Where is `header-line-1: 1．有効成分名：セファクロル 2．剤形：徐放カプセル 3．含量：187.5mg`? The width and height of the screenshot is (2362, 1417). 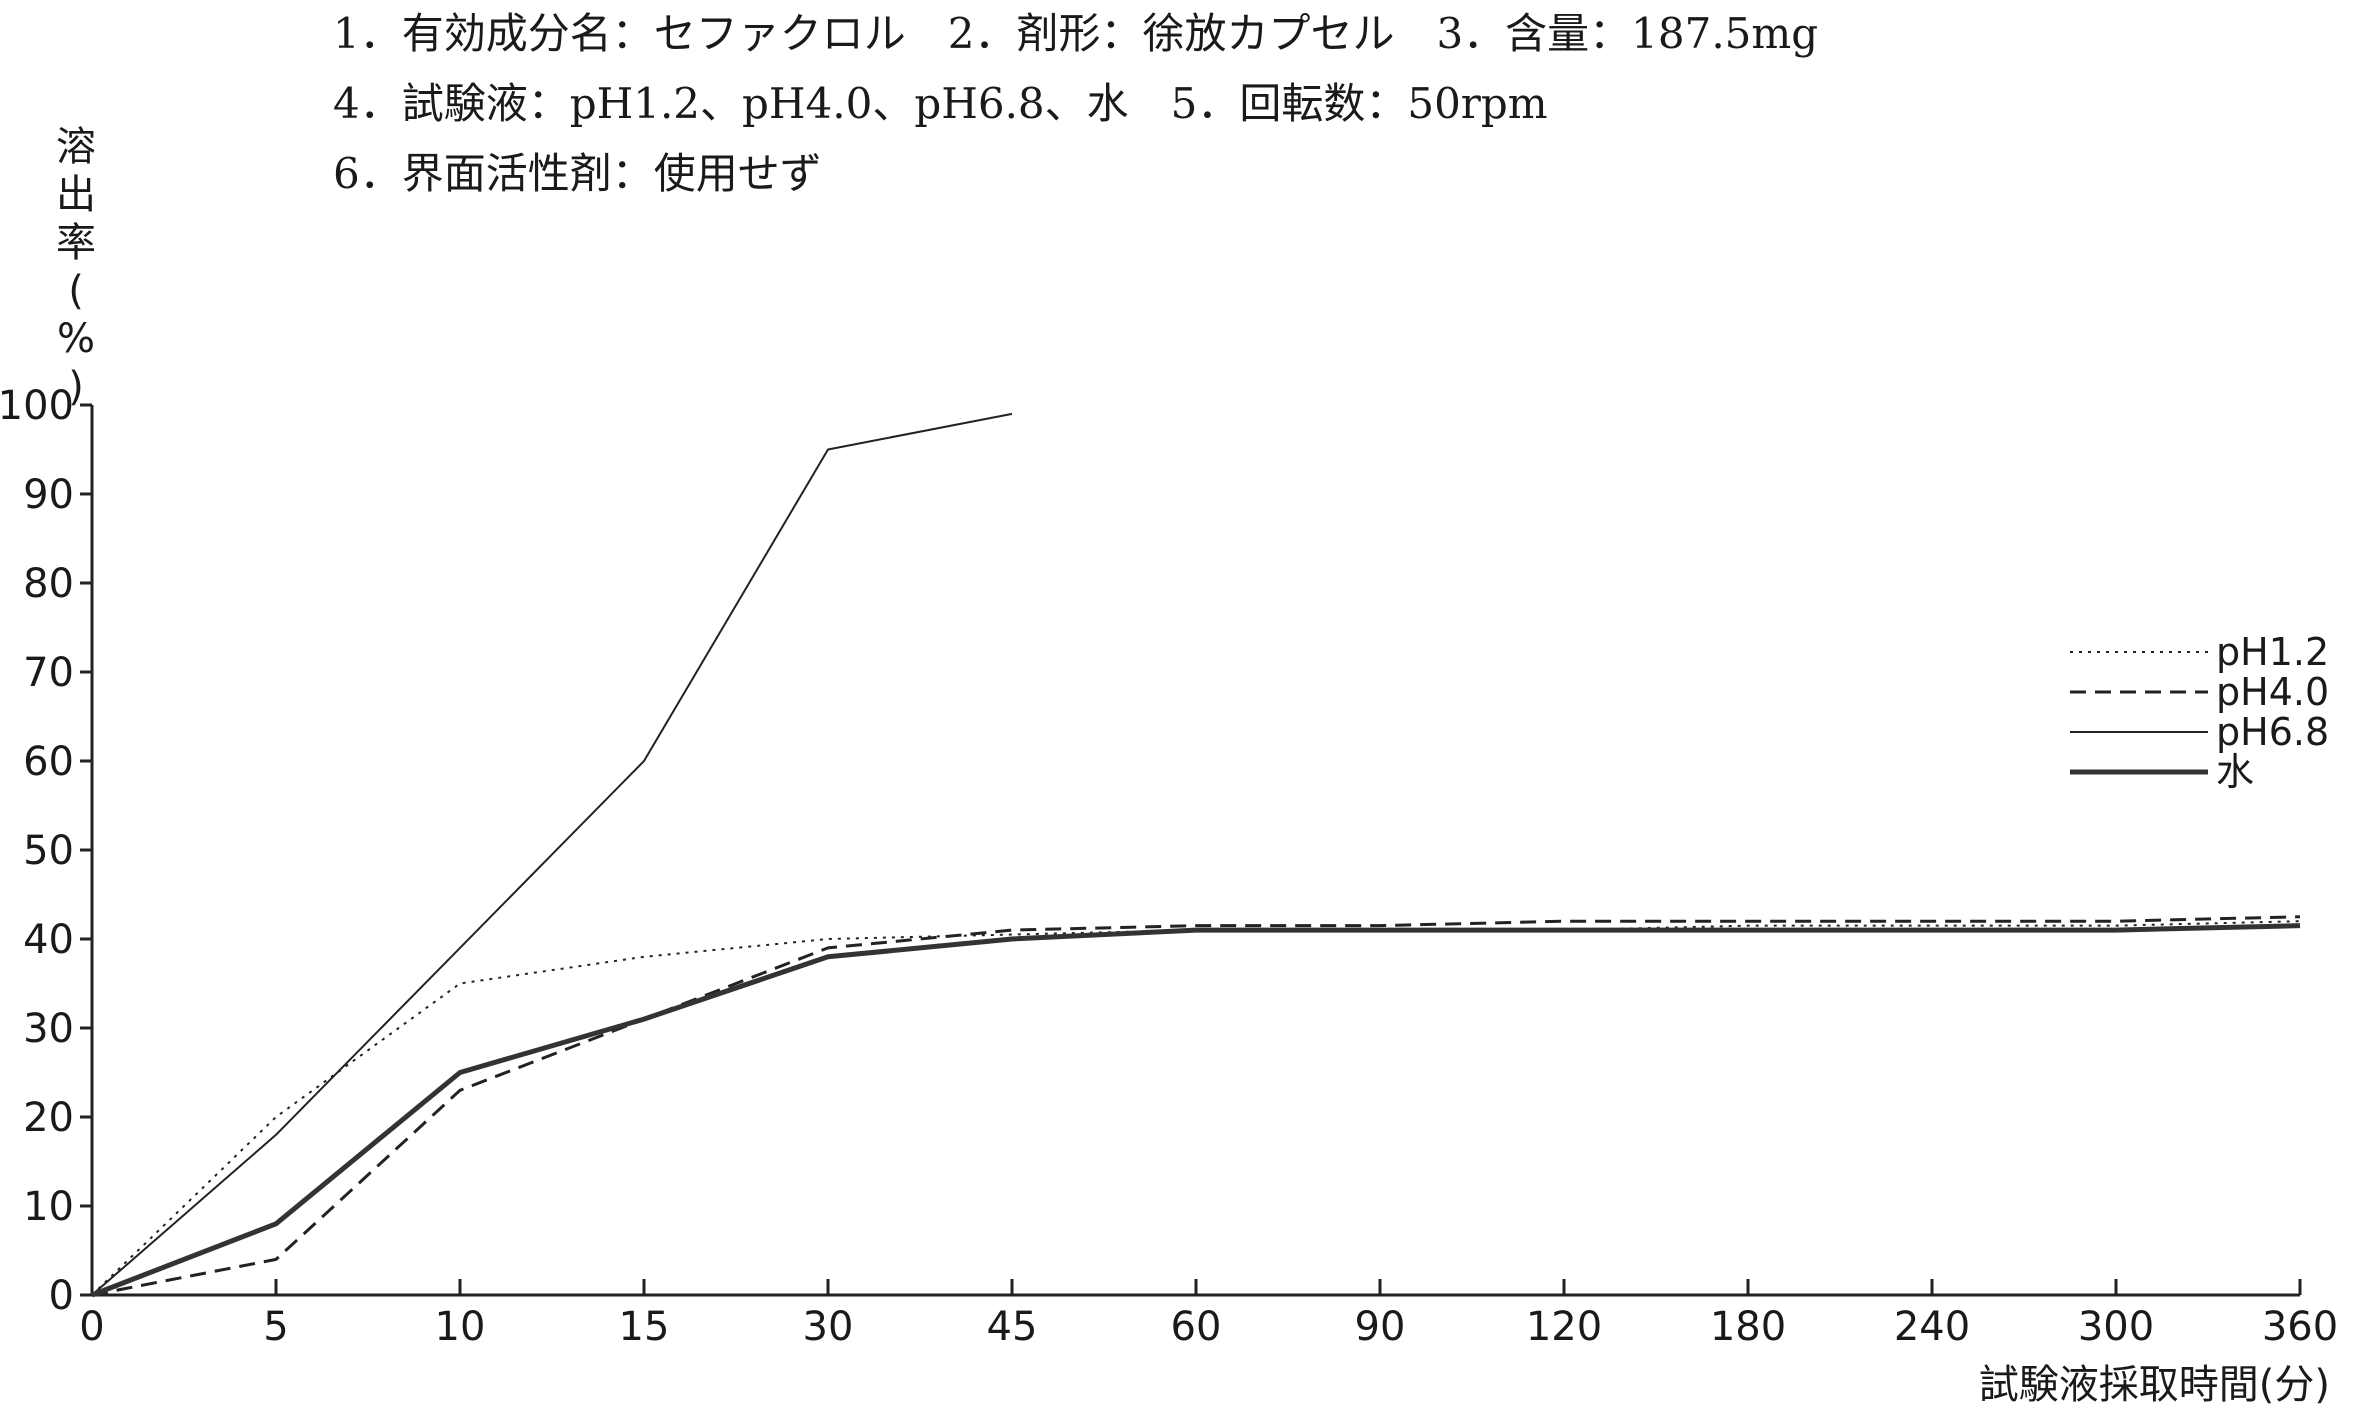
header-line-1: 1．有効成分名：セファクロル 2．剤形：徐放カプセル 3．含量：187.5mg is located at coordinates (1075, 33).